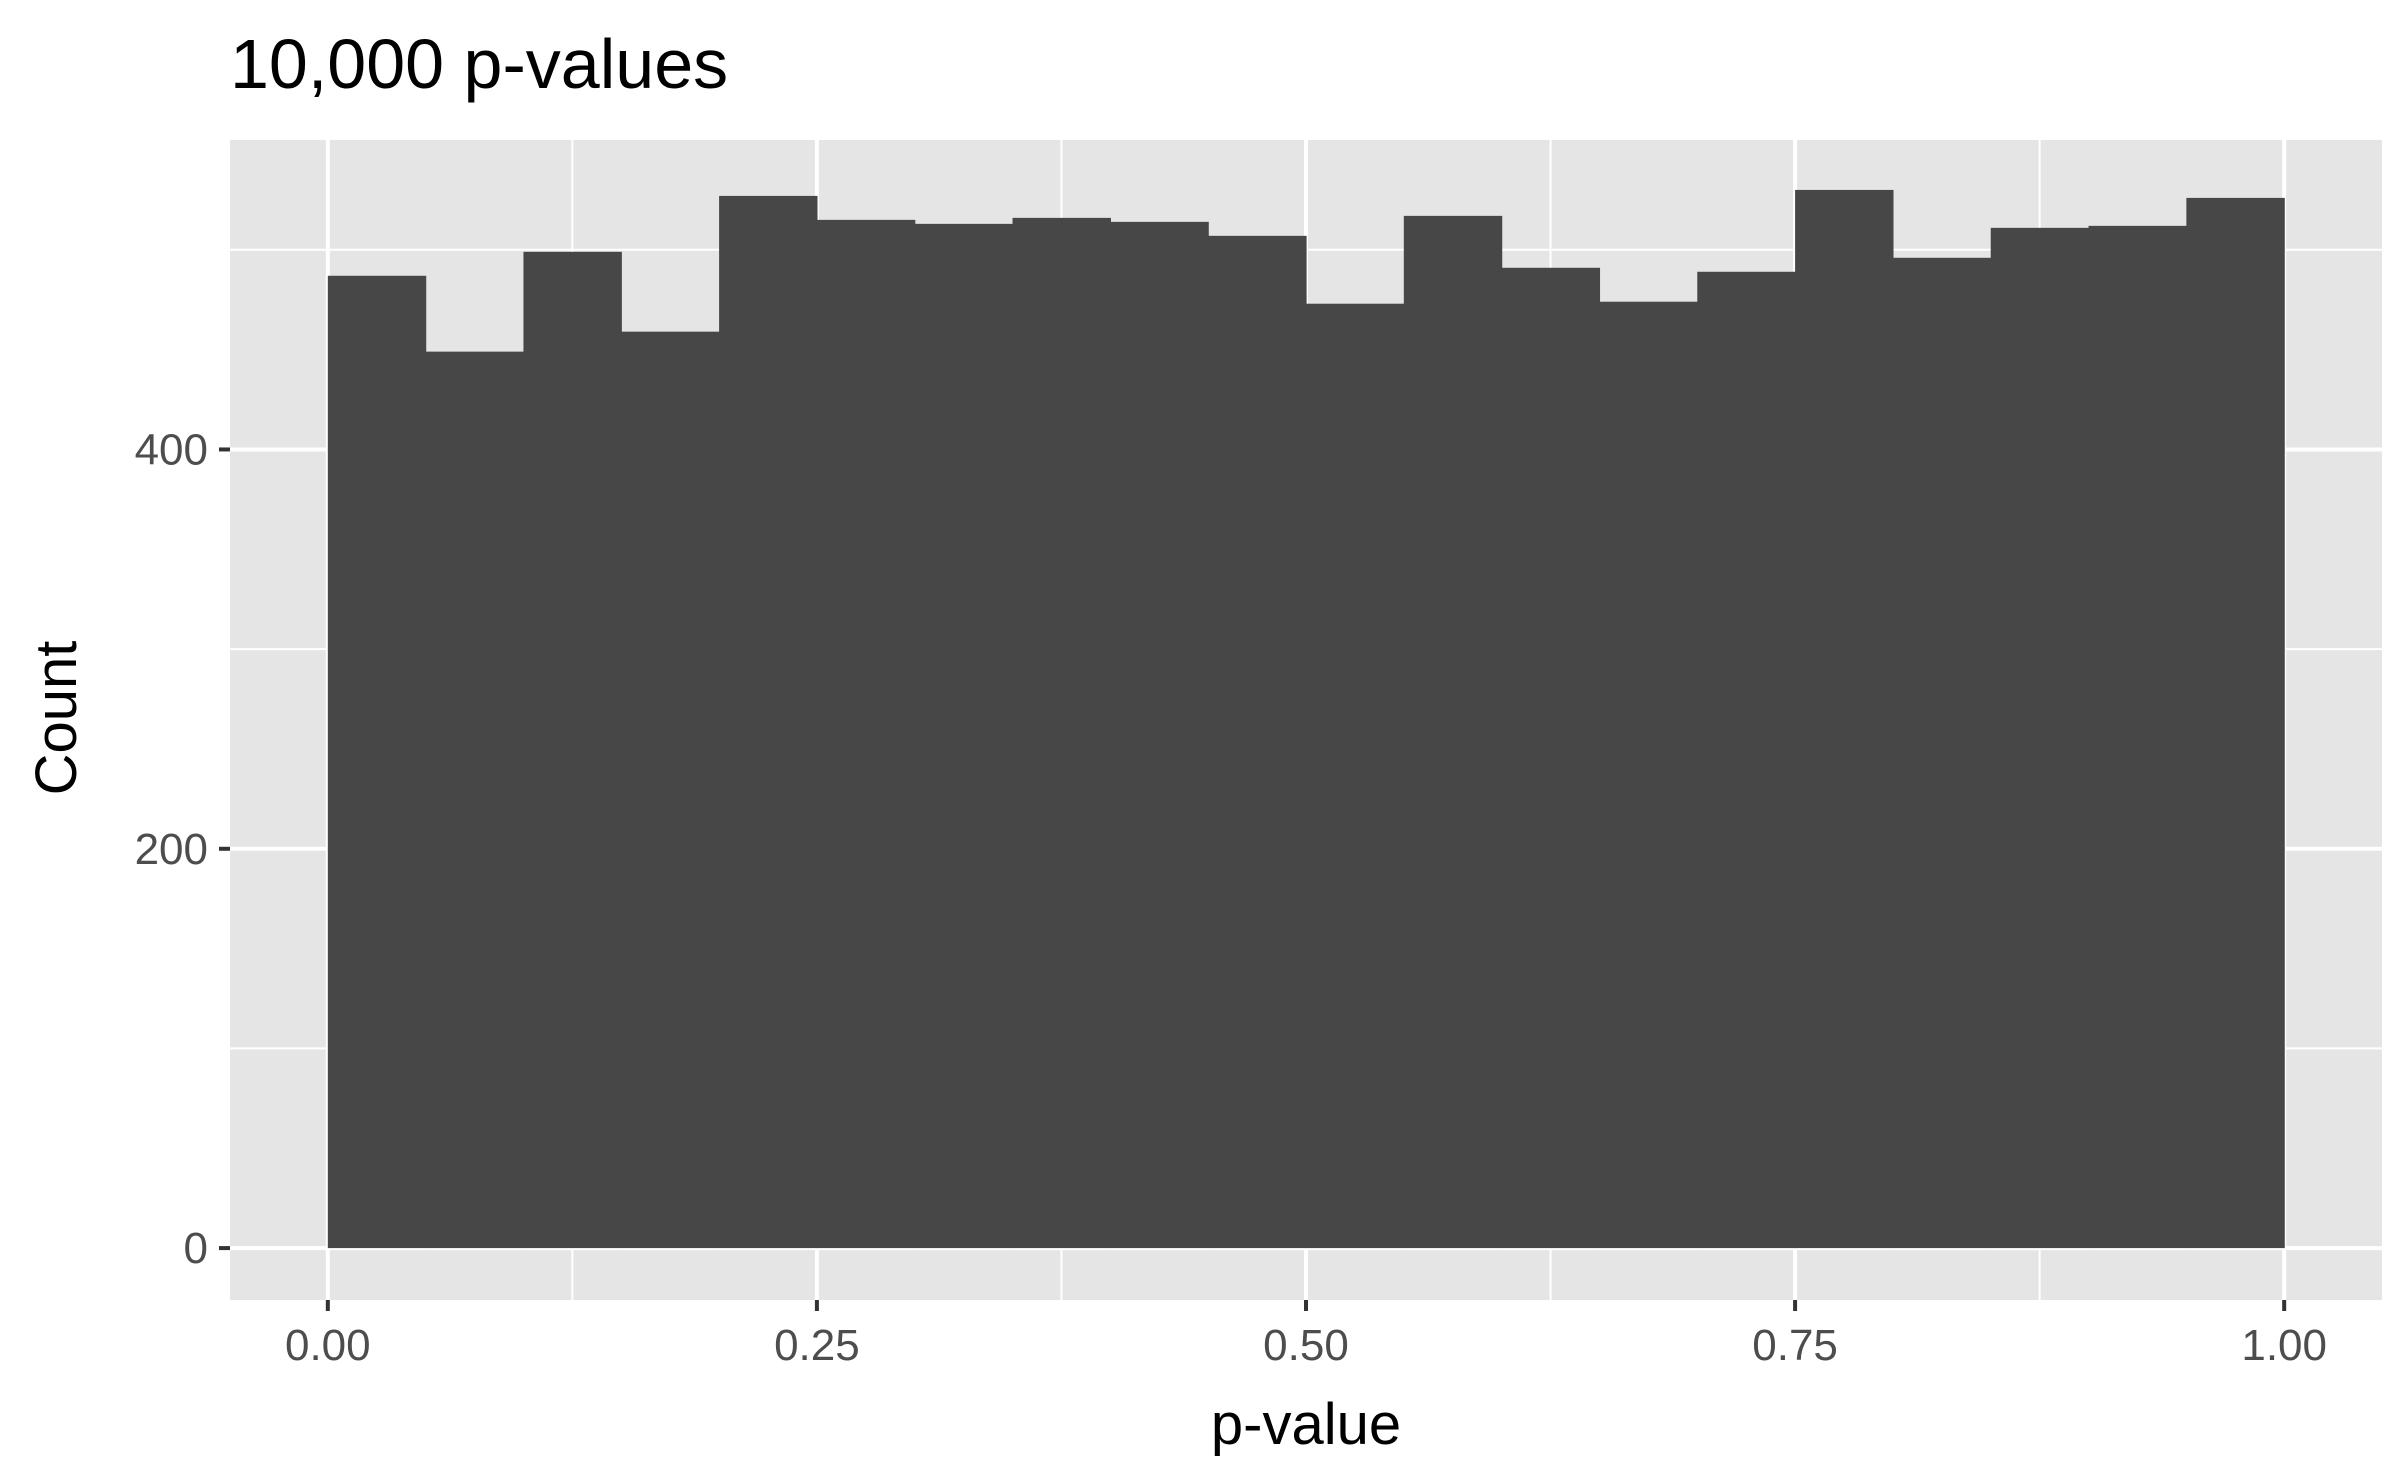 The height and width of the screenshot is (1483, 2400). I want to click on y-axis-title: Count, so click(56, 718).